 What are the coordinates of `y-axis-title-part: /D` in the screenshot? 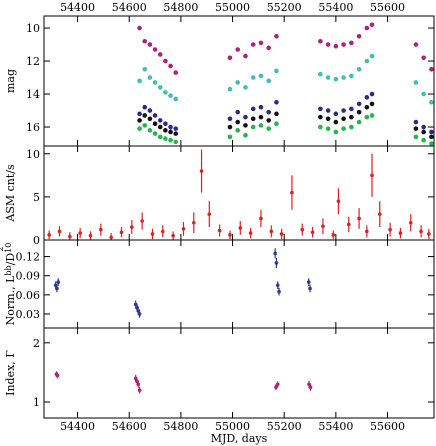 It's located at (10, 259).